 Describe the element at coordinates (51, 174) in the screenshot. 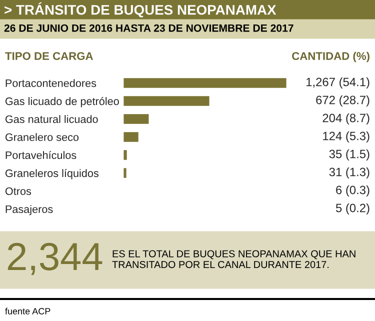

I see `y-tick-label: Graneleros líquidos` at that location.